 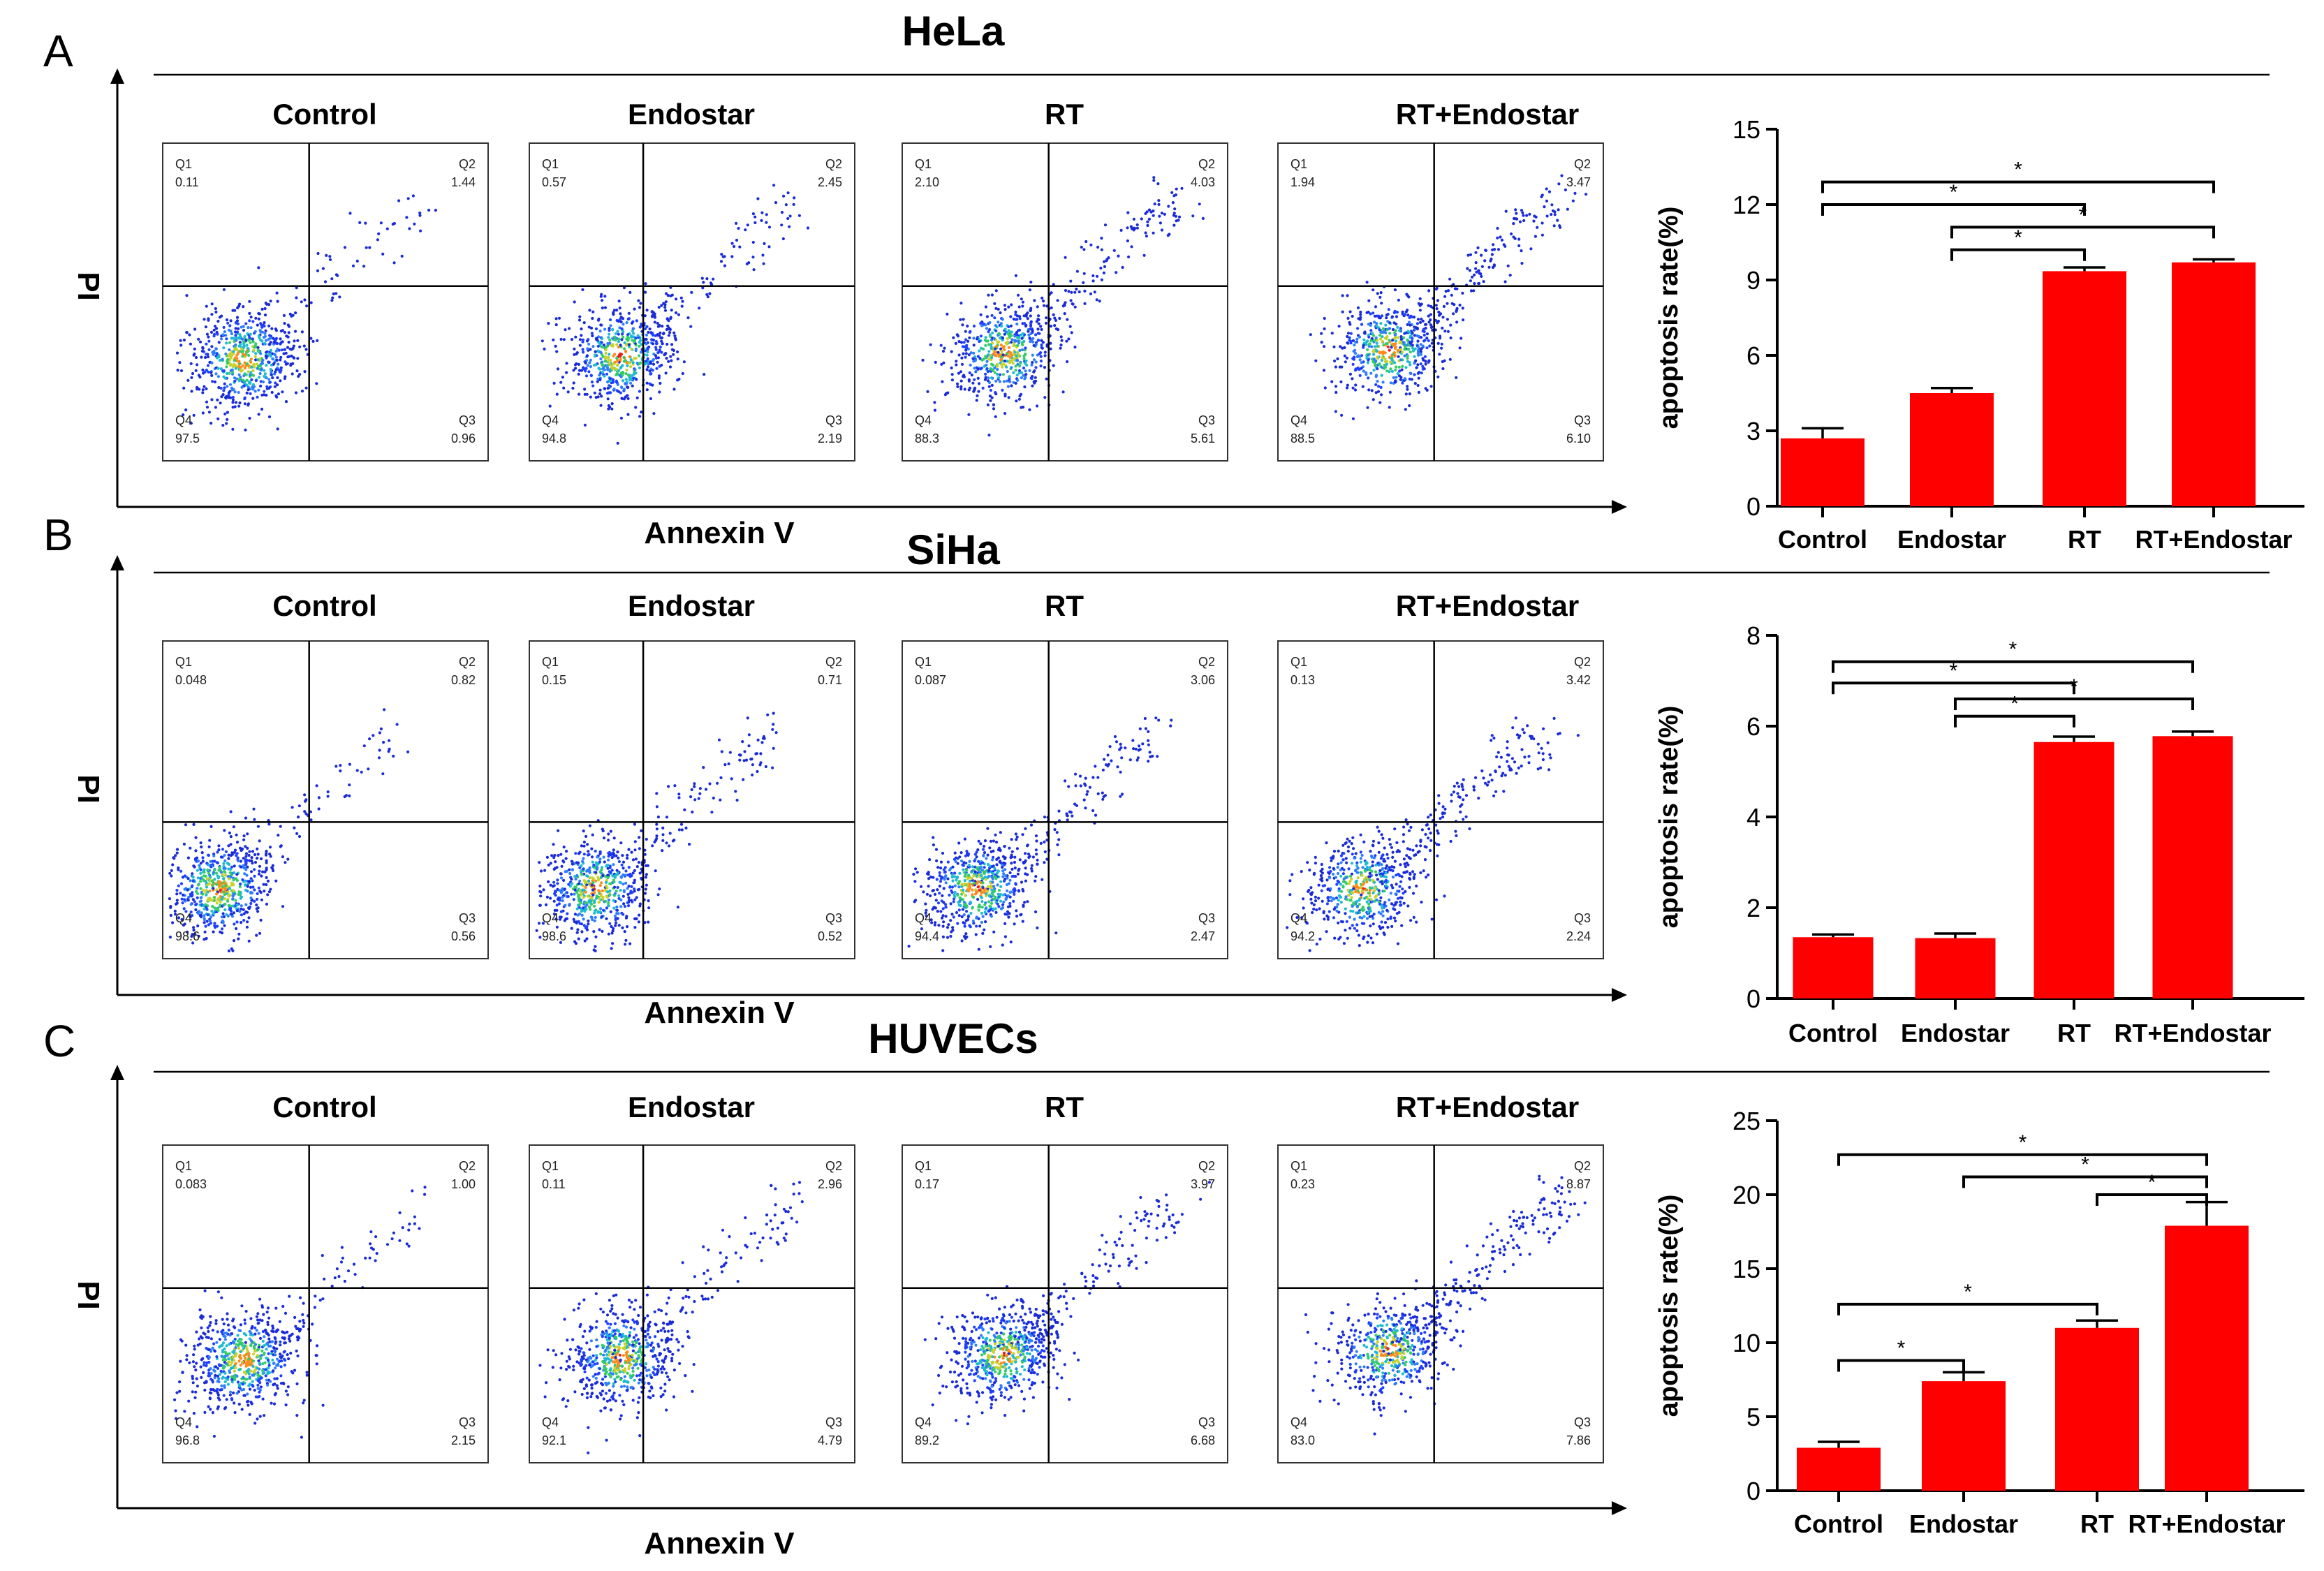 What do you see at coordinates (1065, 799) in the screenshot?
I see `flow-plot-frame` at bounding box center [1065, 799].